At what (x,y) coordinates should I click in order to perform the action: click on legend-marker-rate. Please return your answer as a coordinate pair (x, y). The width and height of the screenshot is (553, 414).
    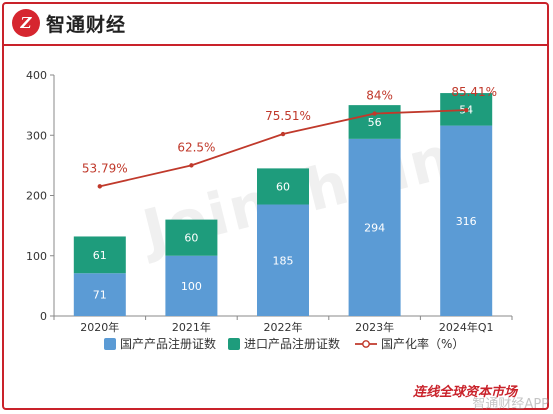
    Looking at the image, I should click on (366, 344).